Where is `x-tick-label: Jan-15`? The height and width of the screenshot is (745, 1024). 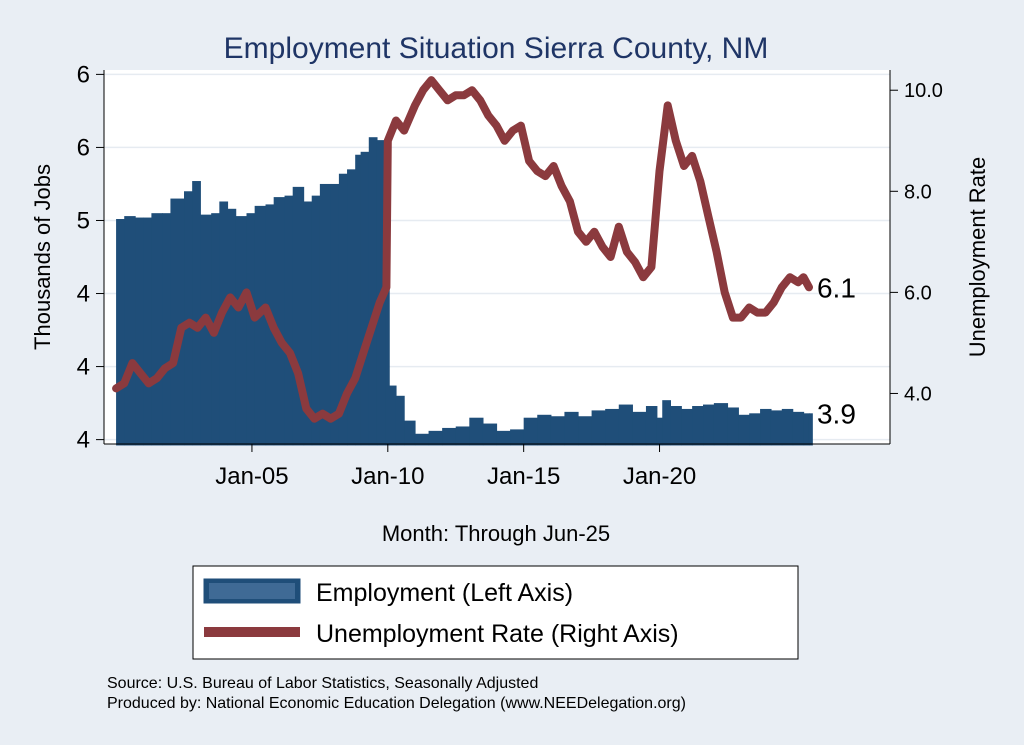
x-tick-label: Jan-15 is located at coordinates (523, 476).